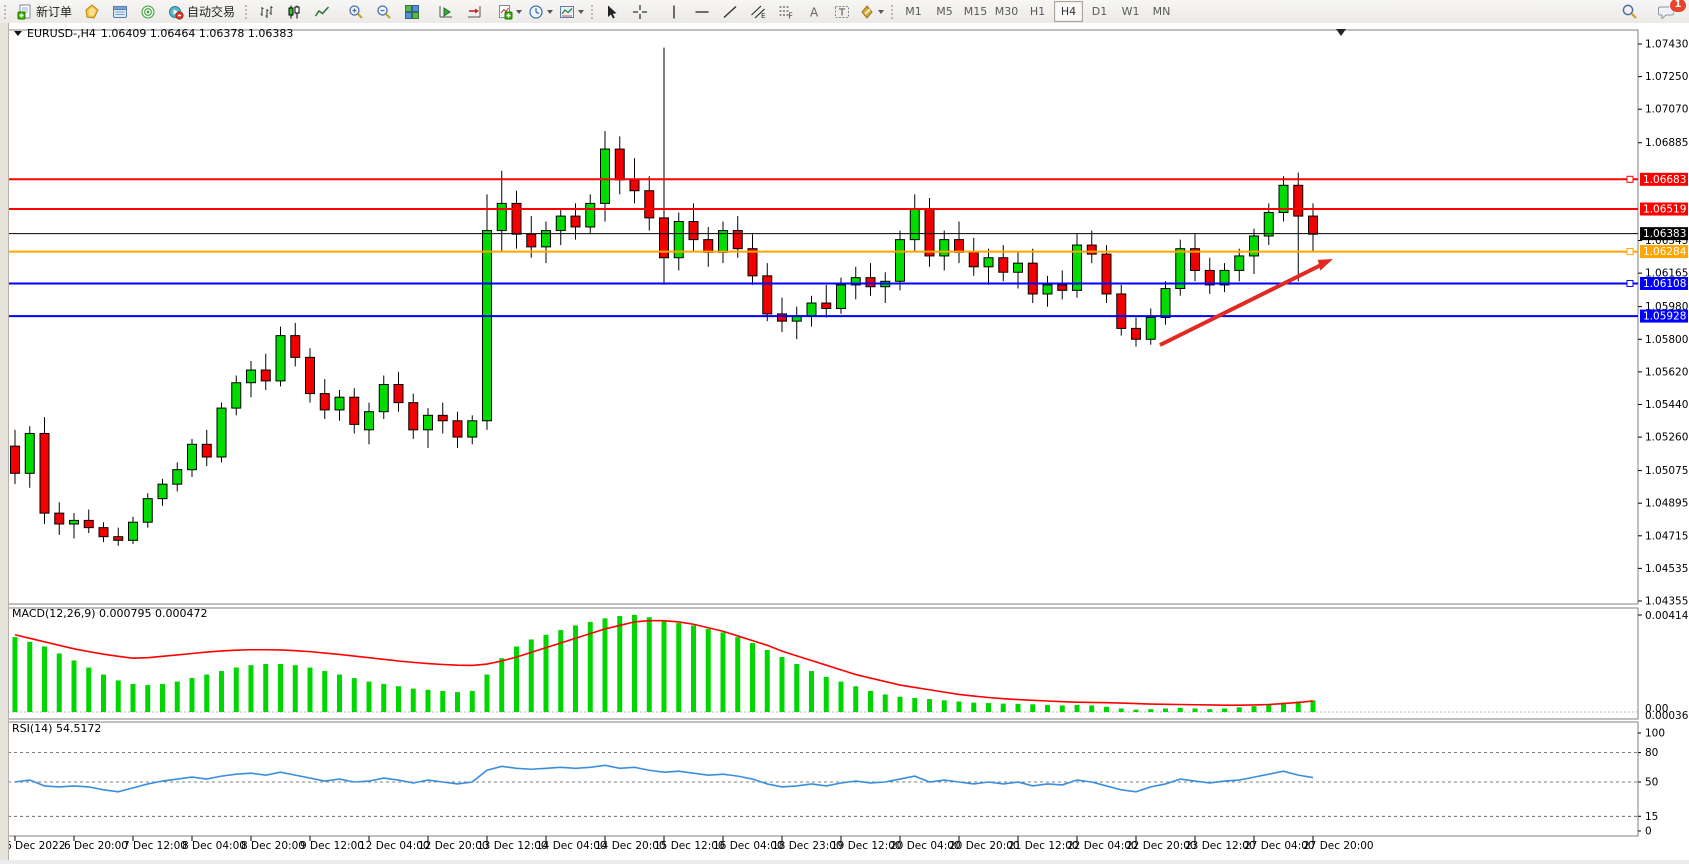 Image resolution: width=1689 pixels, height=864 pixels. What do you see at coordinates (1648, 832) in the screenshot?
I see `rsi-axis-label: 0` at bounding box center [1648, 832].